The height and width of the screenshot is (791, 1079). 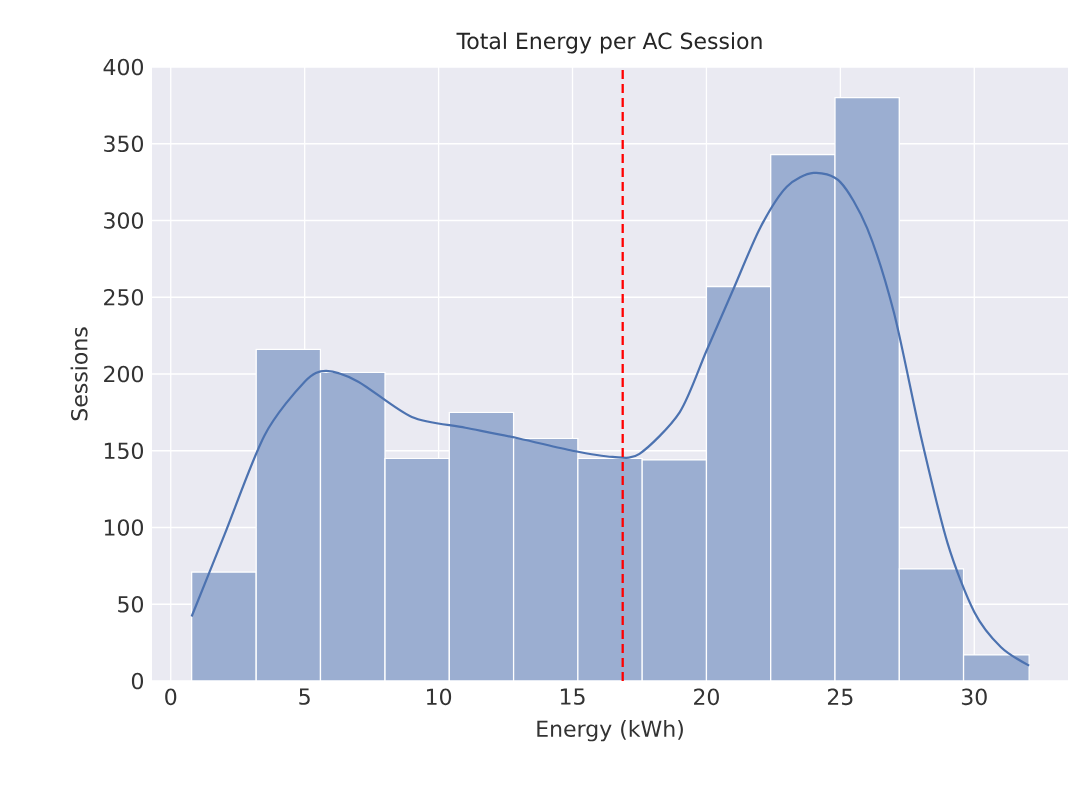 What do you see at coordinates (974, 697) in the screenshot?
I see `x-tick-label: 30` at bounding box center [974, 697].